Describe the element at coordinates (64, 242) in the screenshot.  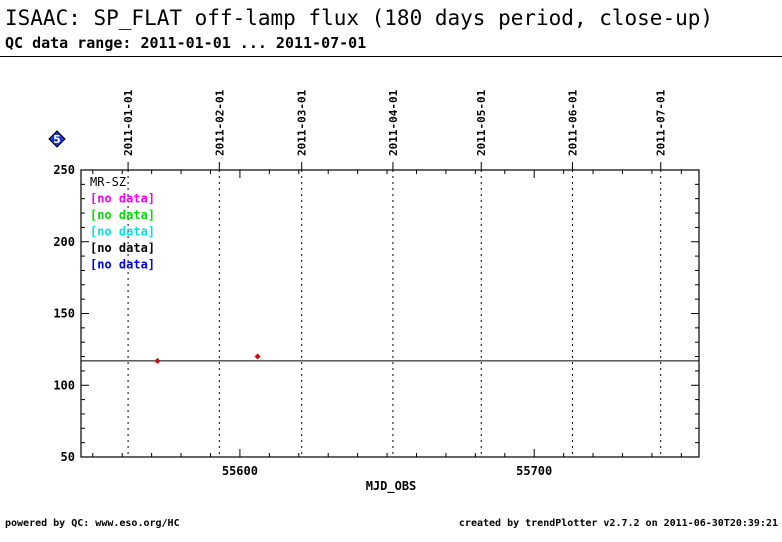
I see `y-tick-label: 200` at that location.